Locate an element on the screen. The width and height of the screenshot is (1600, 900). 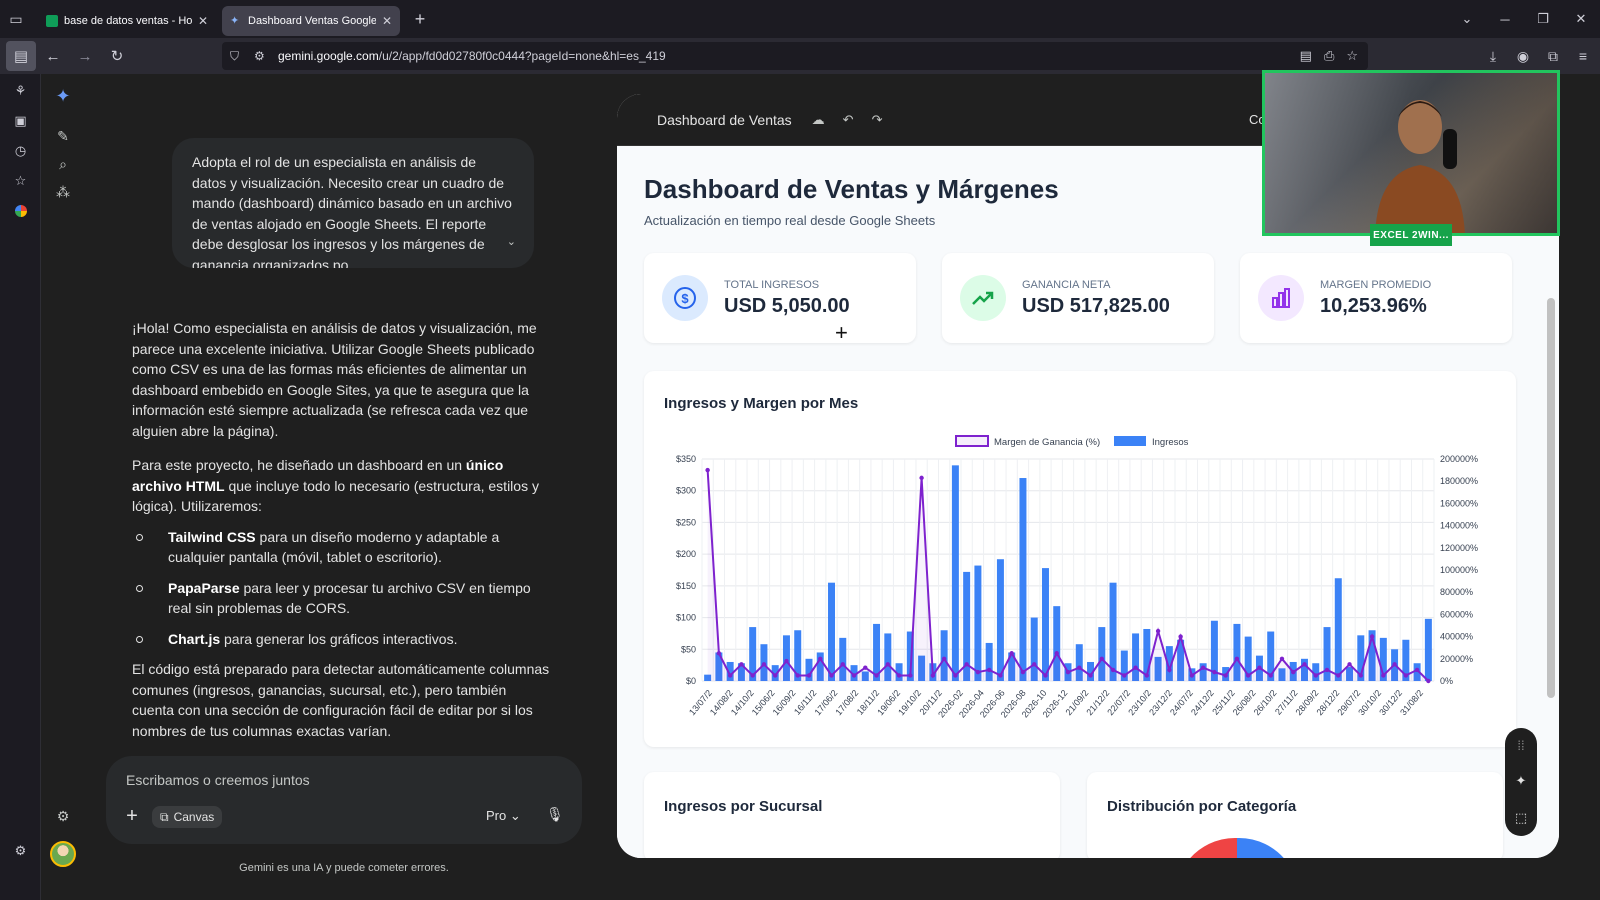
account-icon: ◉ is located at coordinates (1523, 55).